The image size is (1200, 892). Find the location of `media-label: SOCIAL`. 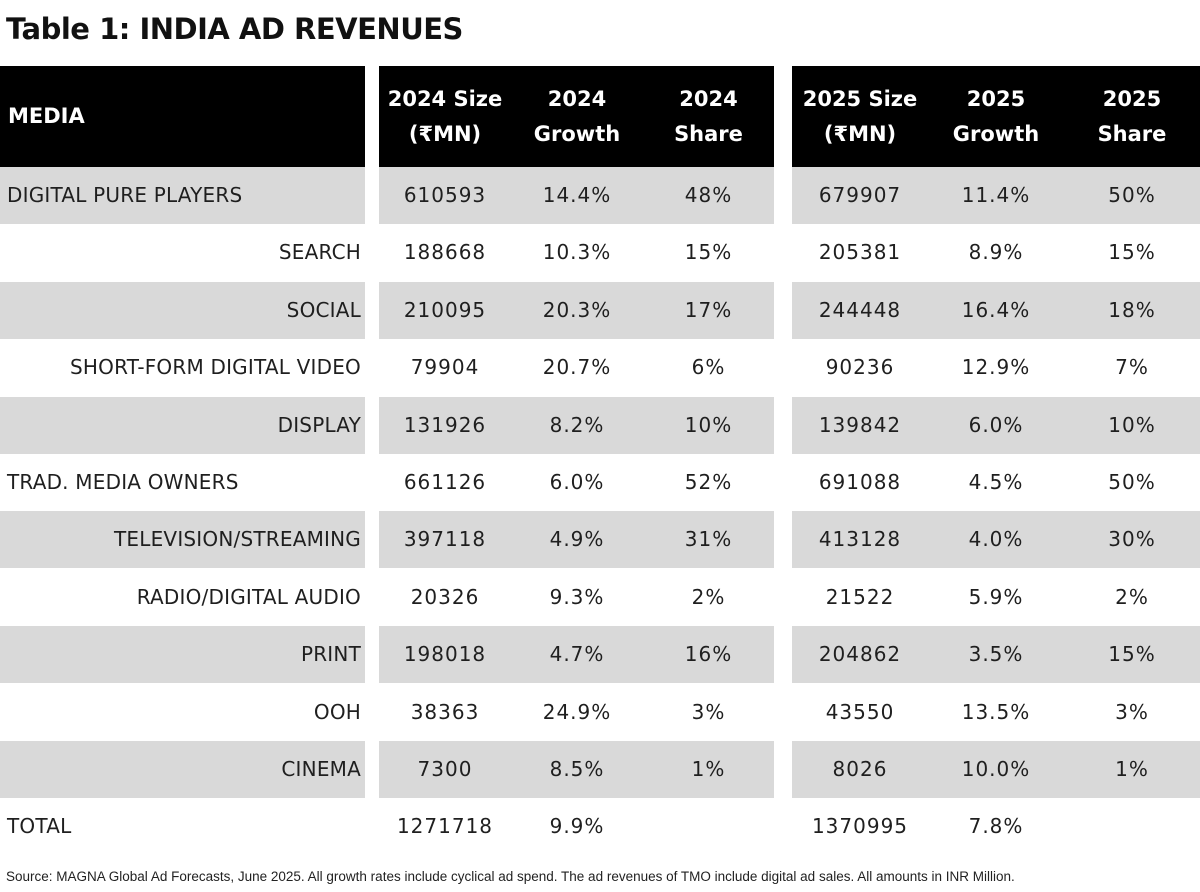

media-label: SOCIAL is located at coordinates (323, 309).